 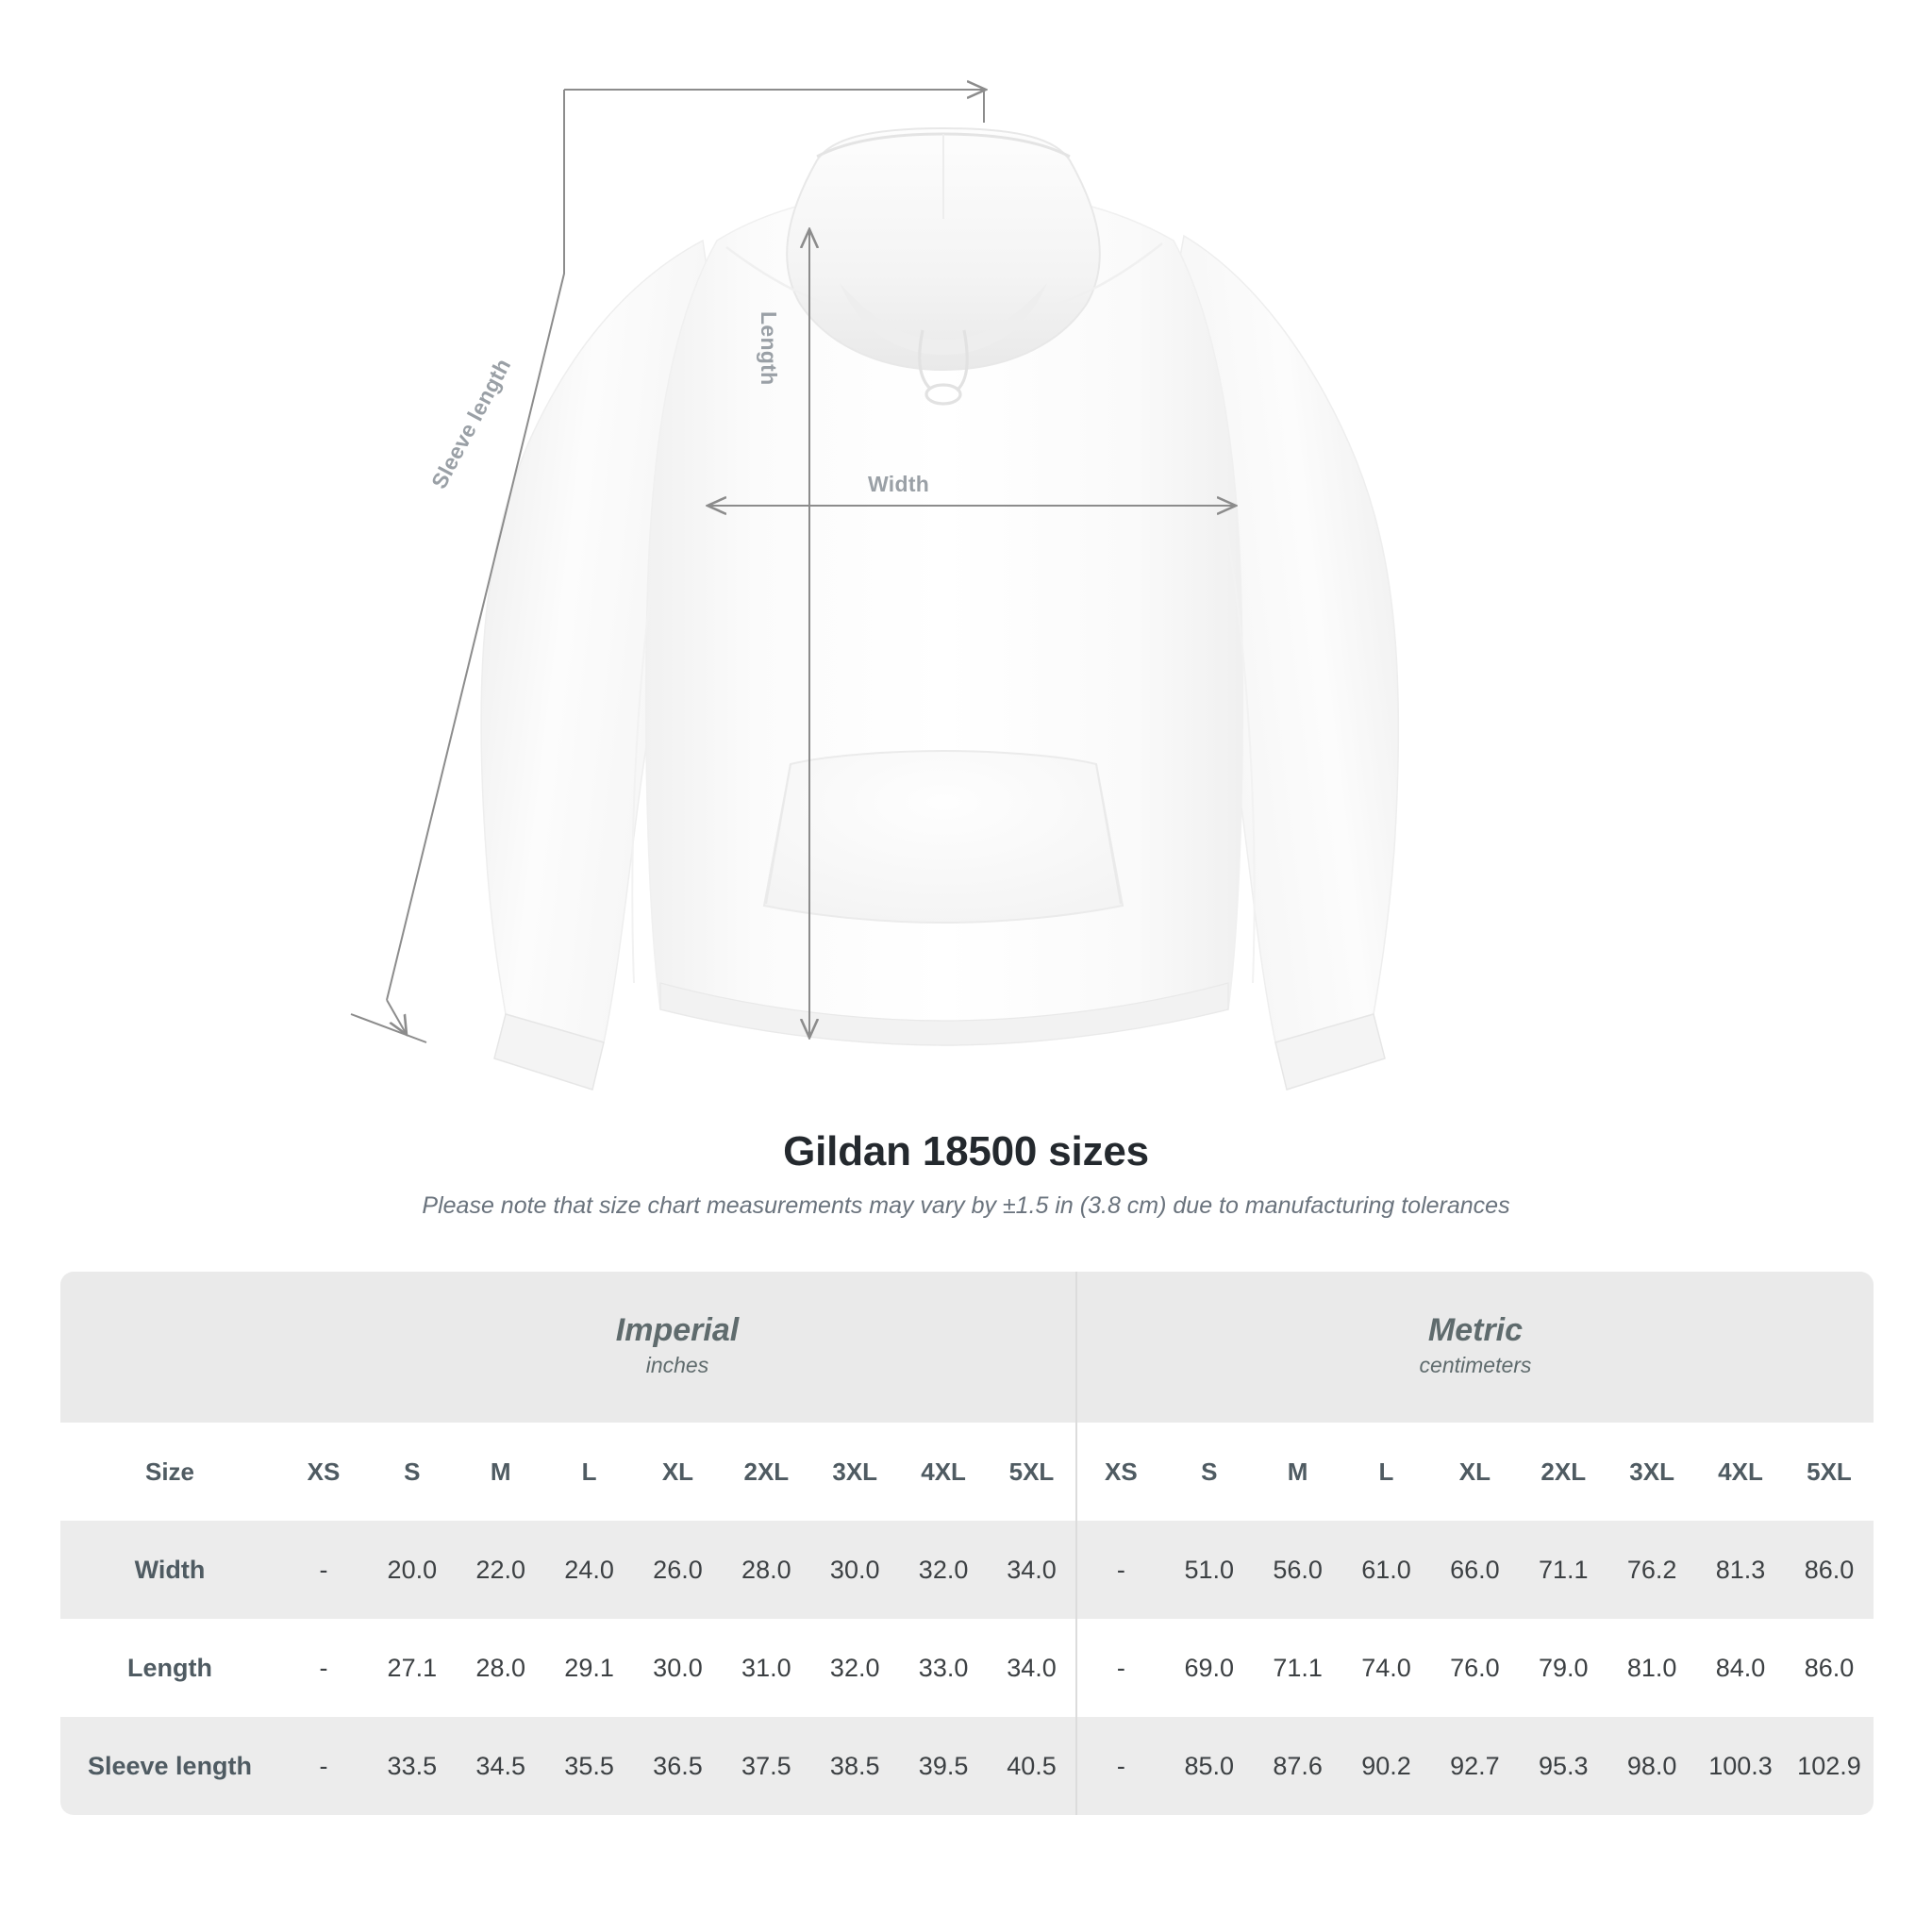 What do you see at coordinates (855, 1766) in the screenshot?
I see `cell-imperial: 38.5` at bounding box center [855, 1766].